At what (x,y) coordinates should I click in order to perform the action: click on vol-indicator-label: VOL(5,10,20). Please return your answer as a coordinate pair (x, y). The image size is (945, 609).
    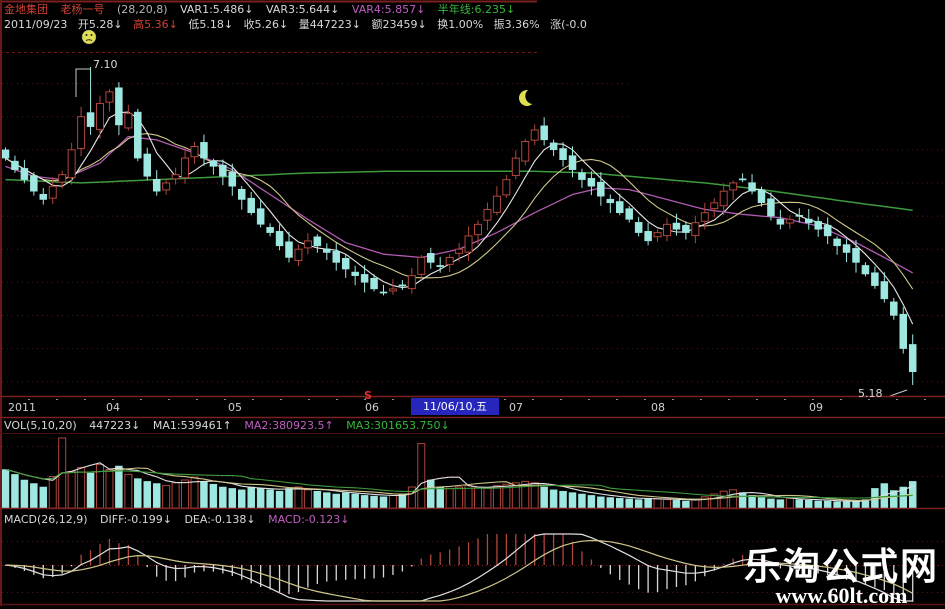
    Looking at the image, I should click on (40, 425).